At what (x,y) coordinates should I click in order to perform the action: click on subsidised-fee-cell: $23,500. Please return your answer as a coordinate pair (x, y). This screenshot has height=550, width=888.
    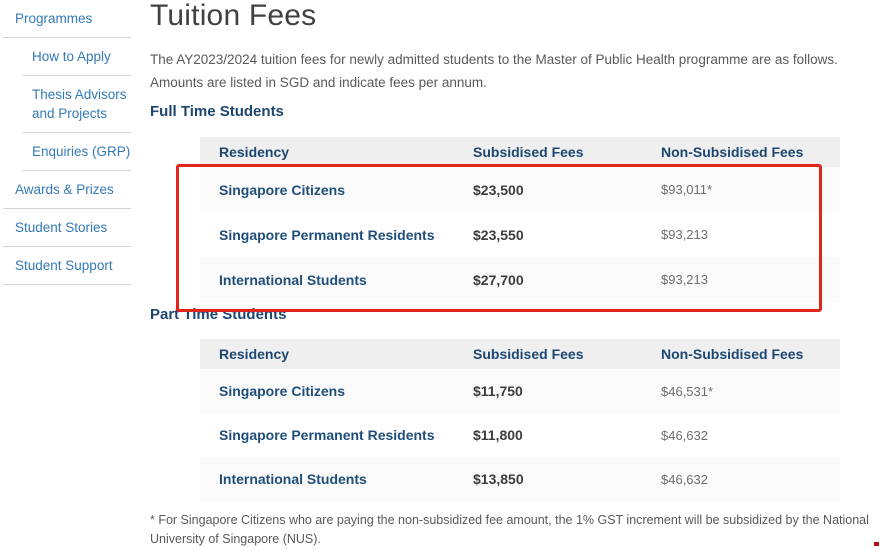
    Looking at the image, I should click on (498, 189).